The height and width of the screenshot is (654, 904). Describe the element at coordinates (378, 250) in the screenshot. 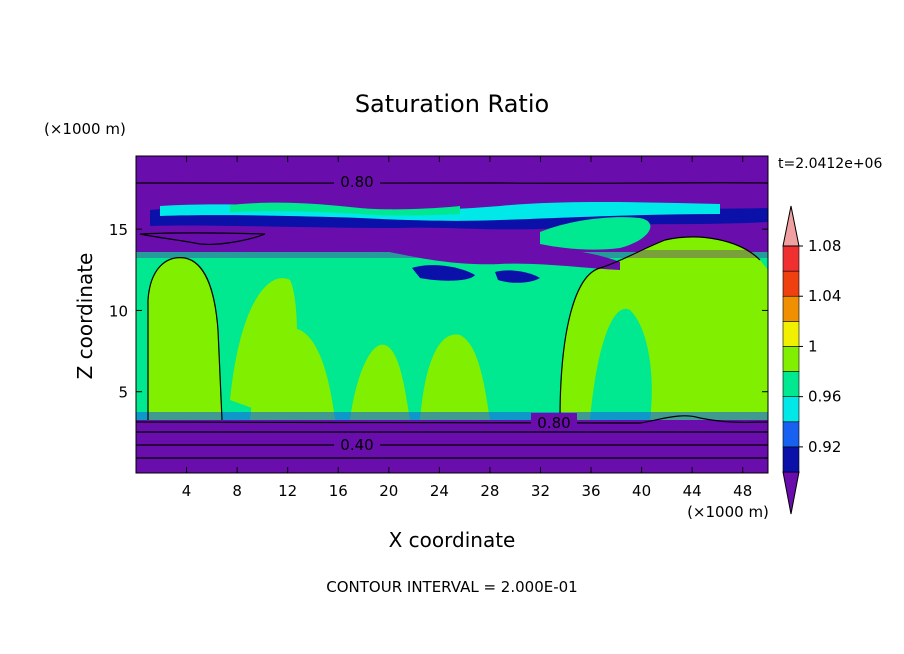

I see `upper-dry-band` at that location.